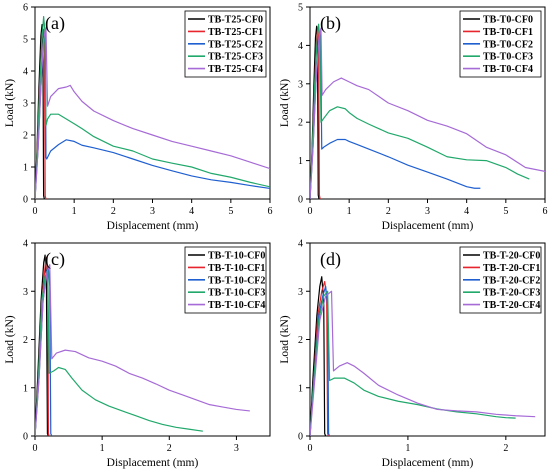  Describe the element at coordinates (235, 57) in the screenshot. I see `legend-label: TB-T25-CF3` at that location.